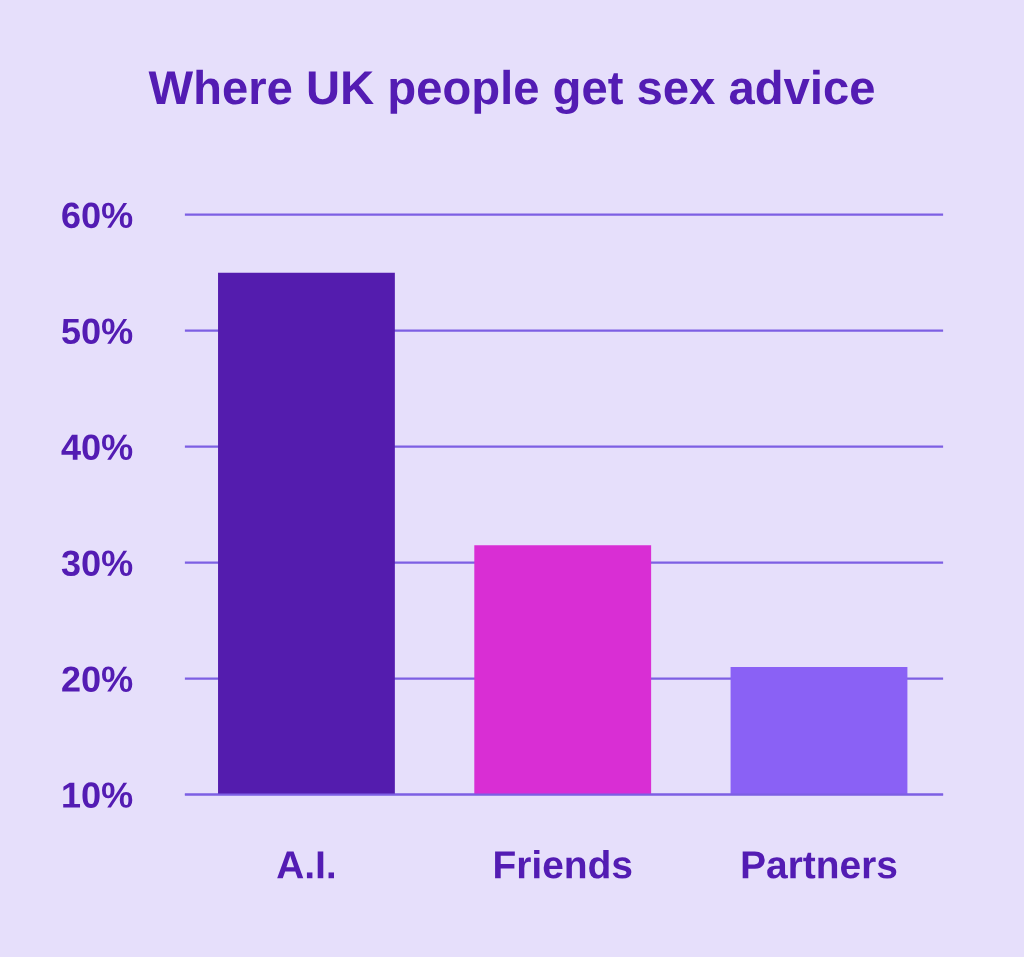 The image size is (1024, 957). What do you see at coordinates (819, 865) in the screenshot?
I see `x-tick-label: Partners` at bounding box center [819, 865].